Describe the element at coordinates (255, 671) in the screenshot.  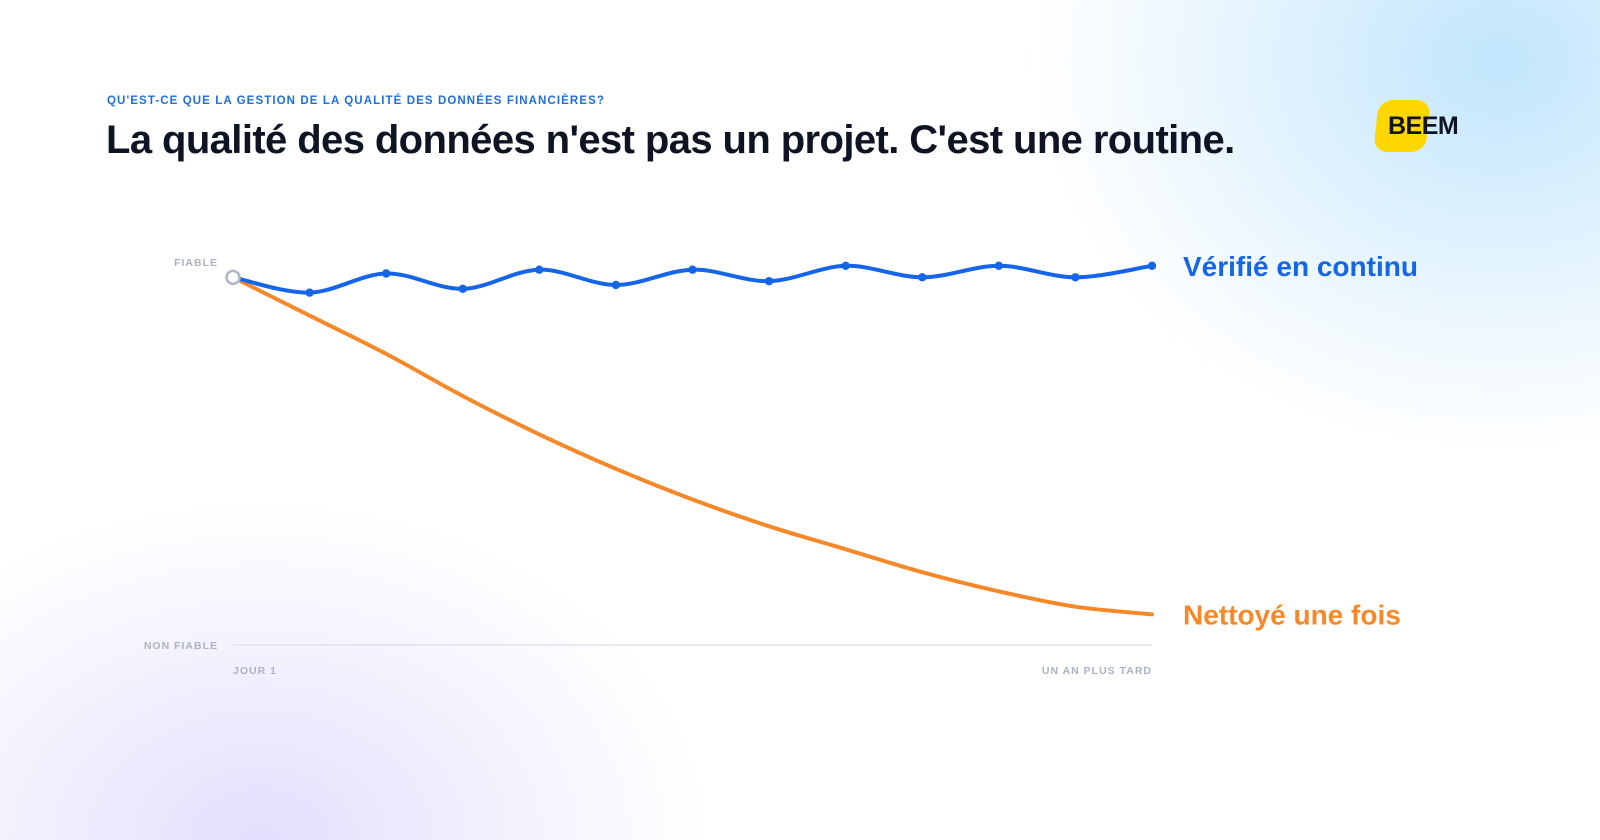
I see `x-tick-label-0: JOUR 1` at that location.